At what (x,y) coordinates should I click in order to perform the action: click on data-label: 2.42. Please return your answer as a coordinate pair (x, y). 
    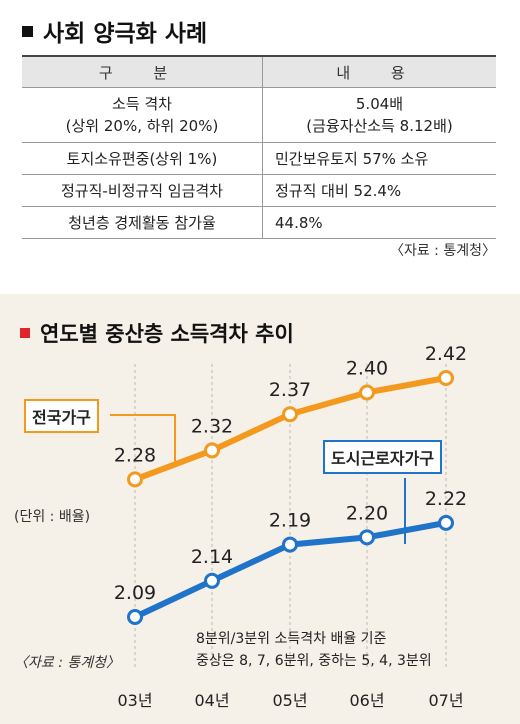
    Looking at the image, I should click on (446, 354).